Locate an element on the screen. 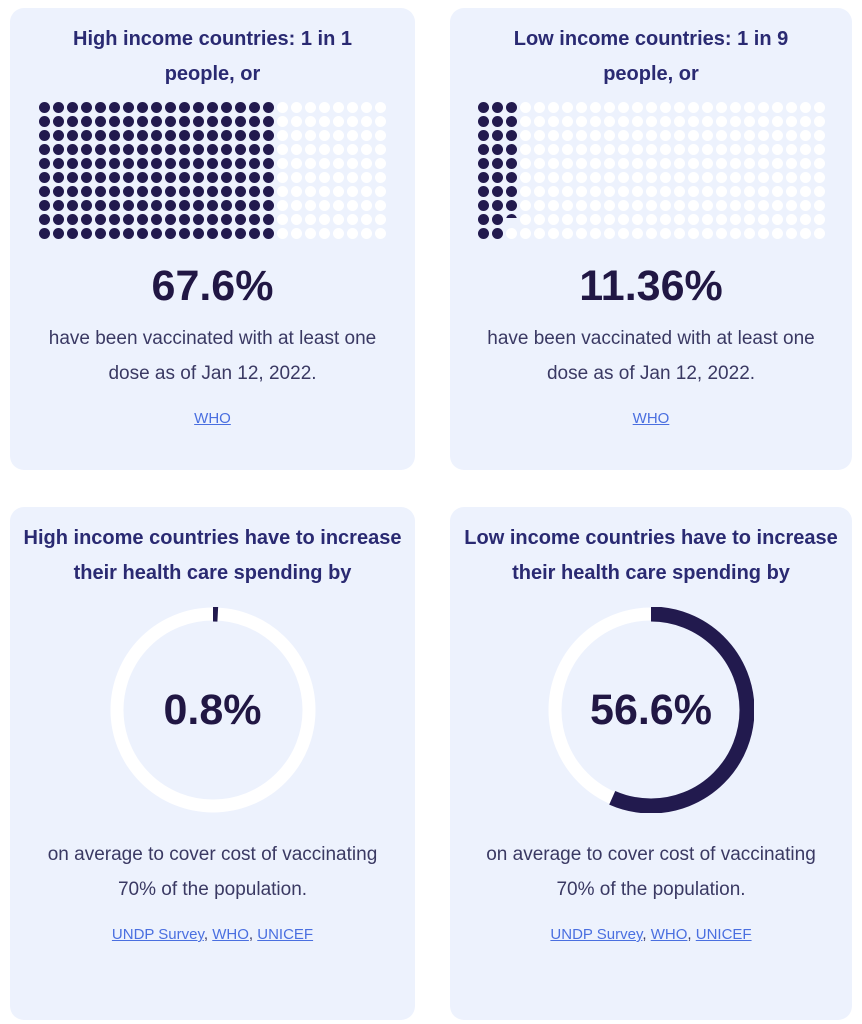 This screenshot has width=862, height=1024. donut-filled-arc is located at coordinates (212, 710).